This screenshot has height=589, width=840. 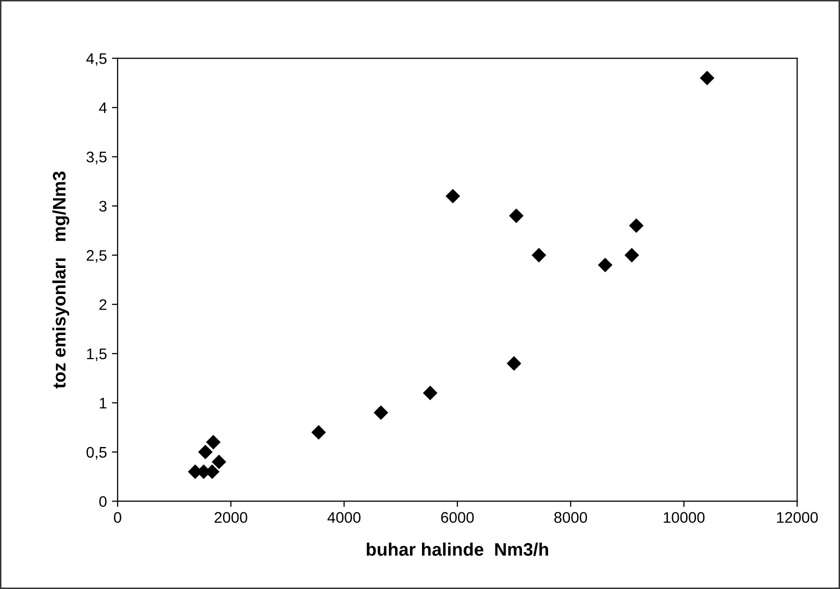 I want to click on x-tick-label: 12000, so click(x=797, y=517).